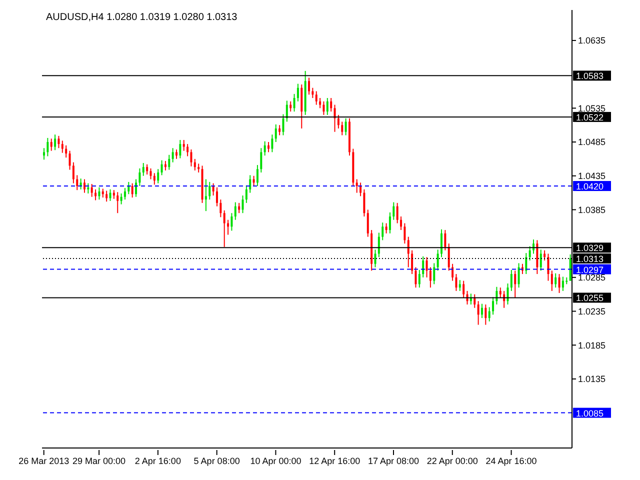  What do you see at coordinates (590, 298) in the screenshot?
I see `ref-line-label: 1.0255` at bounding box center [590, 298].